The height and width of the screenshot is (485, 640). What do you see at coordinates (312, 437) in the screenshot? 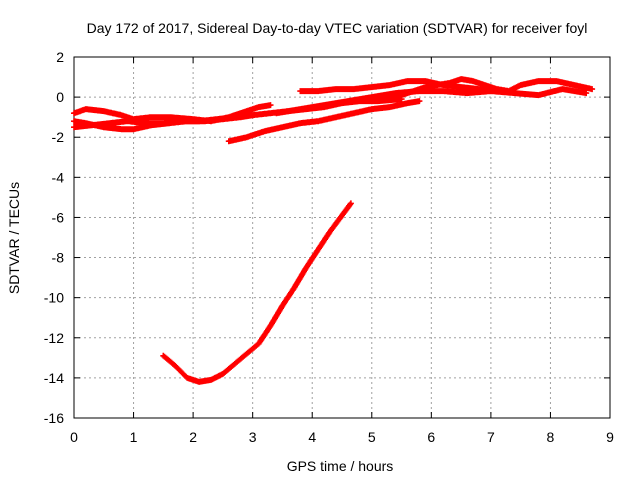
I see `x-tick-label: 4` at bounding box center [312, 437].